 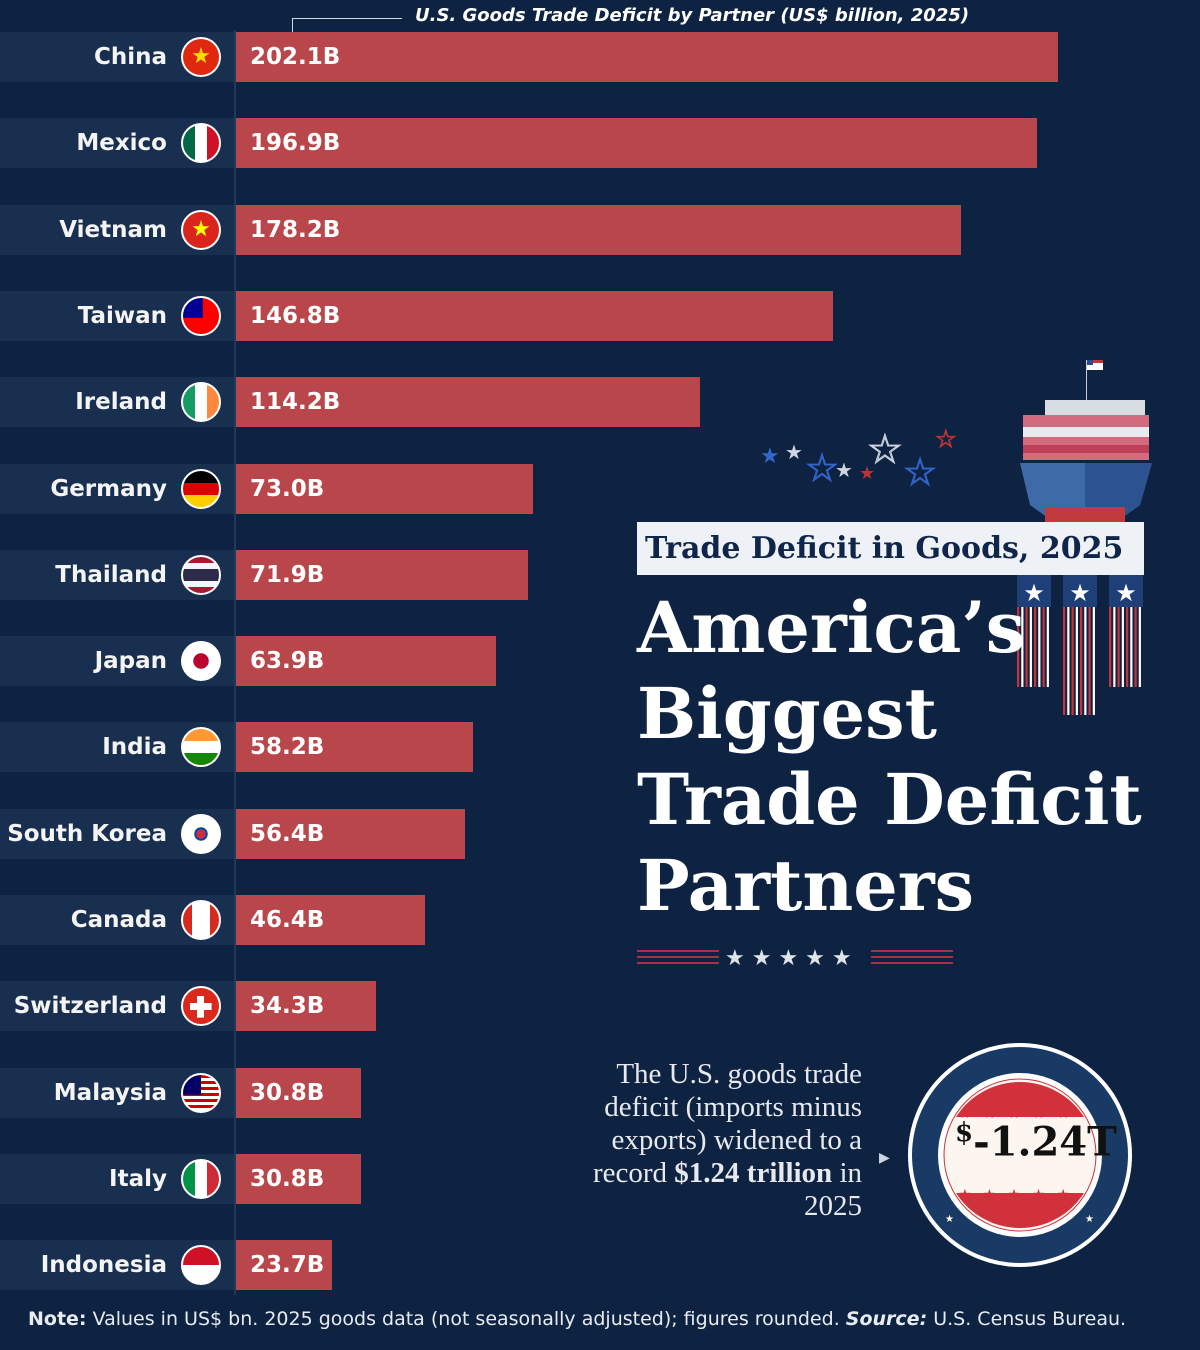 What do you see at coordinates (235, 662) in the screenshot?
I see `axis-line` at bounding box center [235, 662].